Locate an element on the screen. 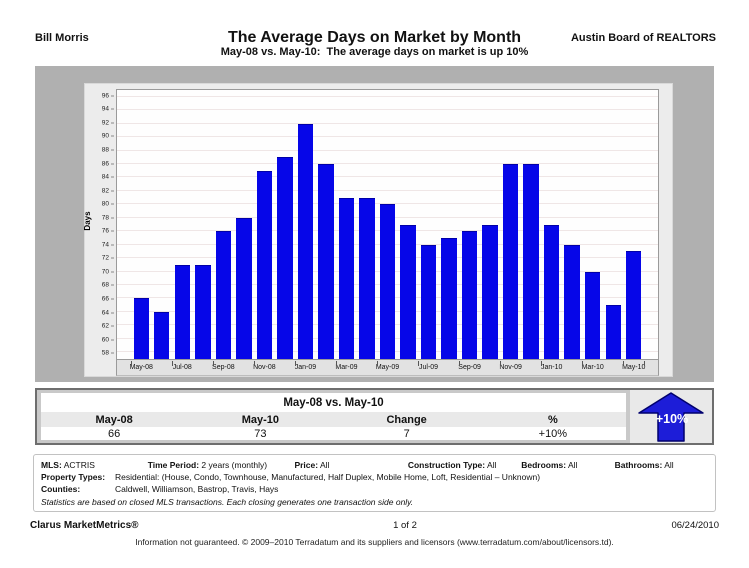 The image size is (749, 568). x-tick-label: Sep-08 is located at coordinates (223, 367).